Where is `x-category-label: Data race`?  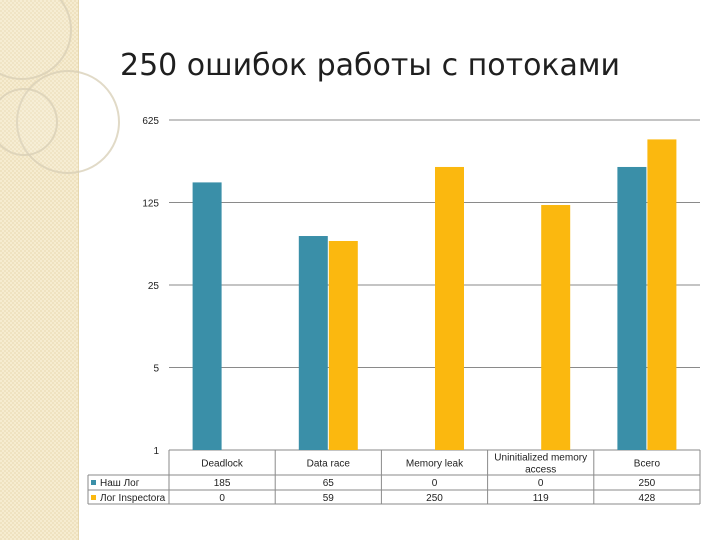
x-category-label: Data race is located at coordinates (329, 464).